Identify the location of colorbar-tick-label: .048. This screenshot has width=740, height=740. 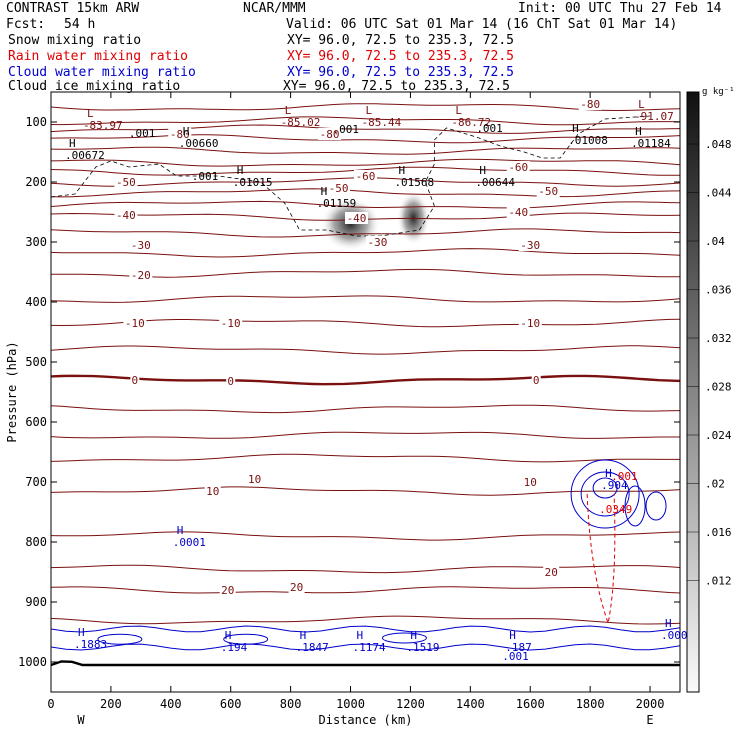
(718, 144).